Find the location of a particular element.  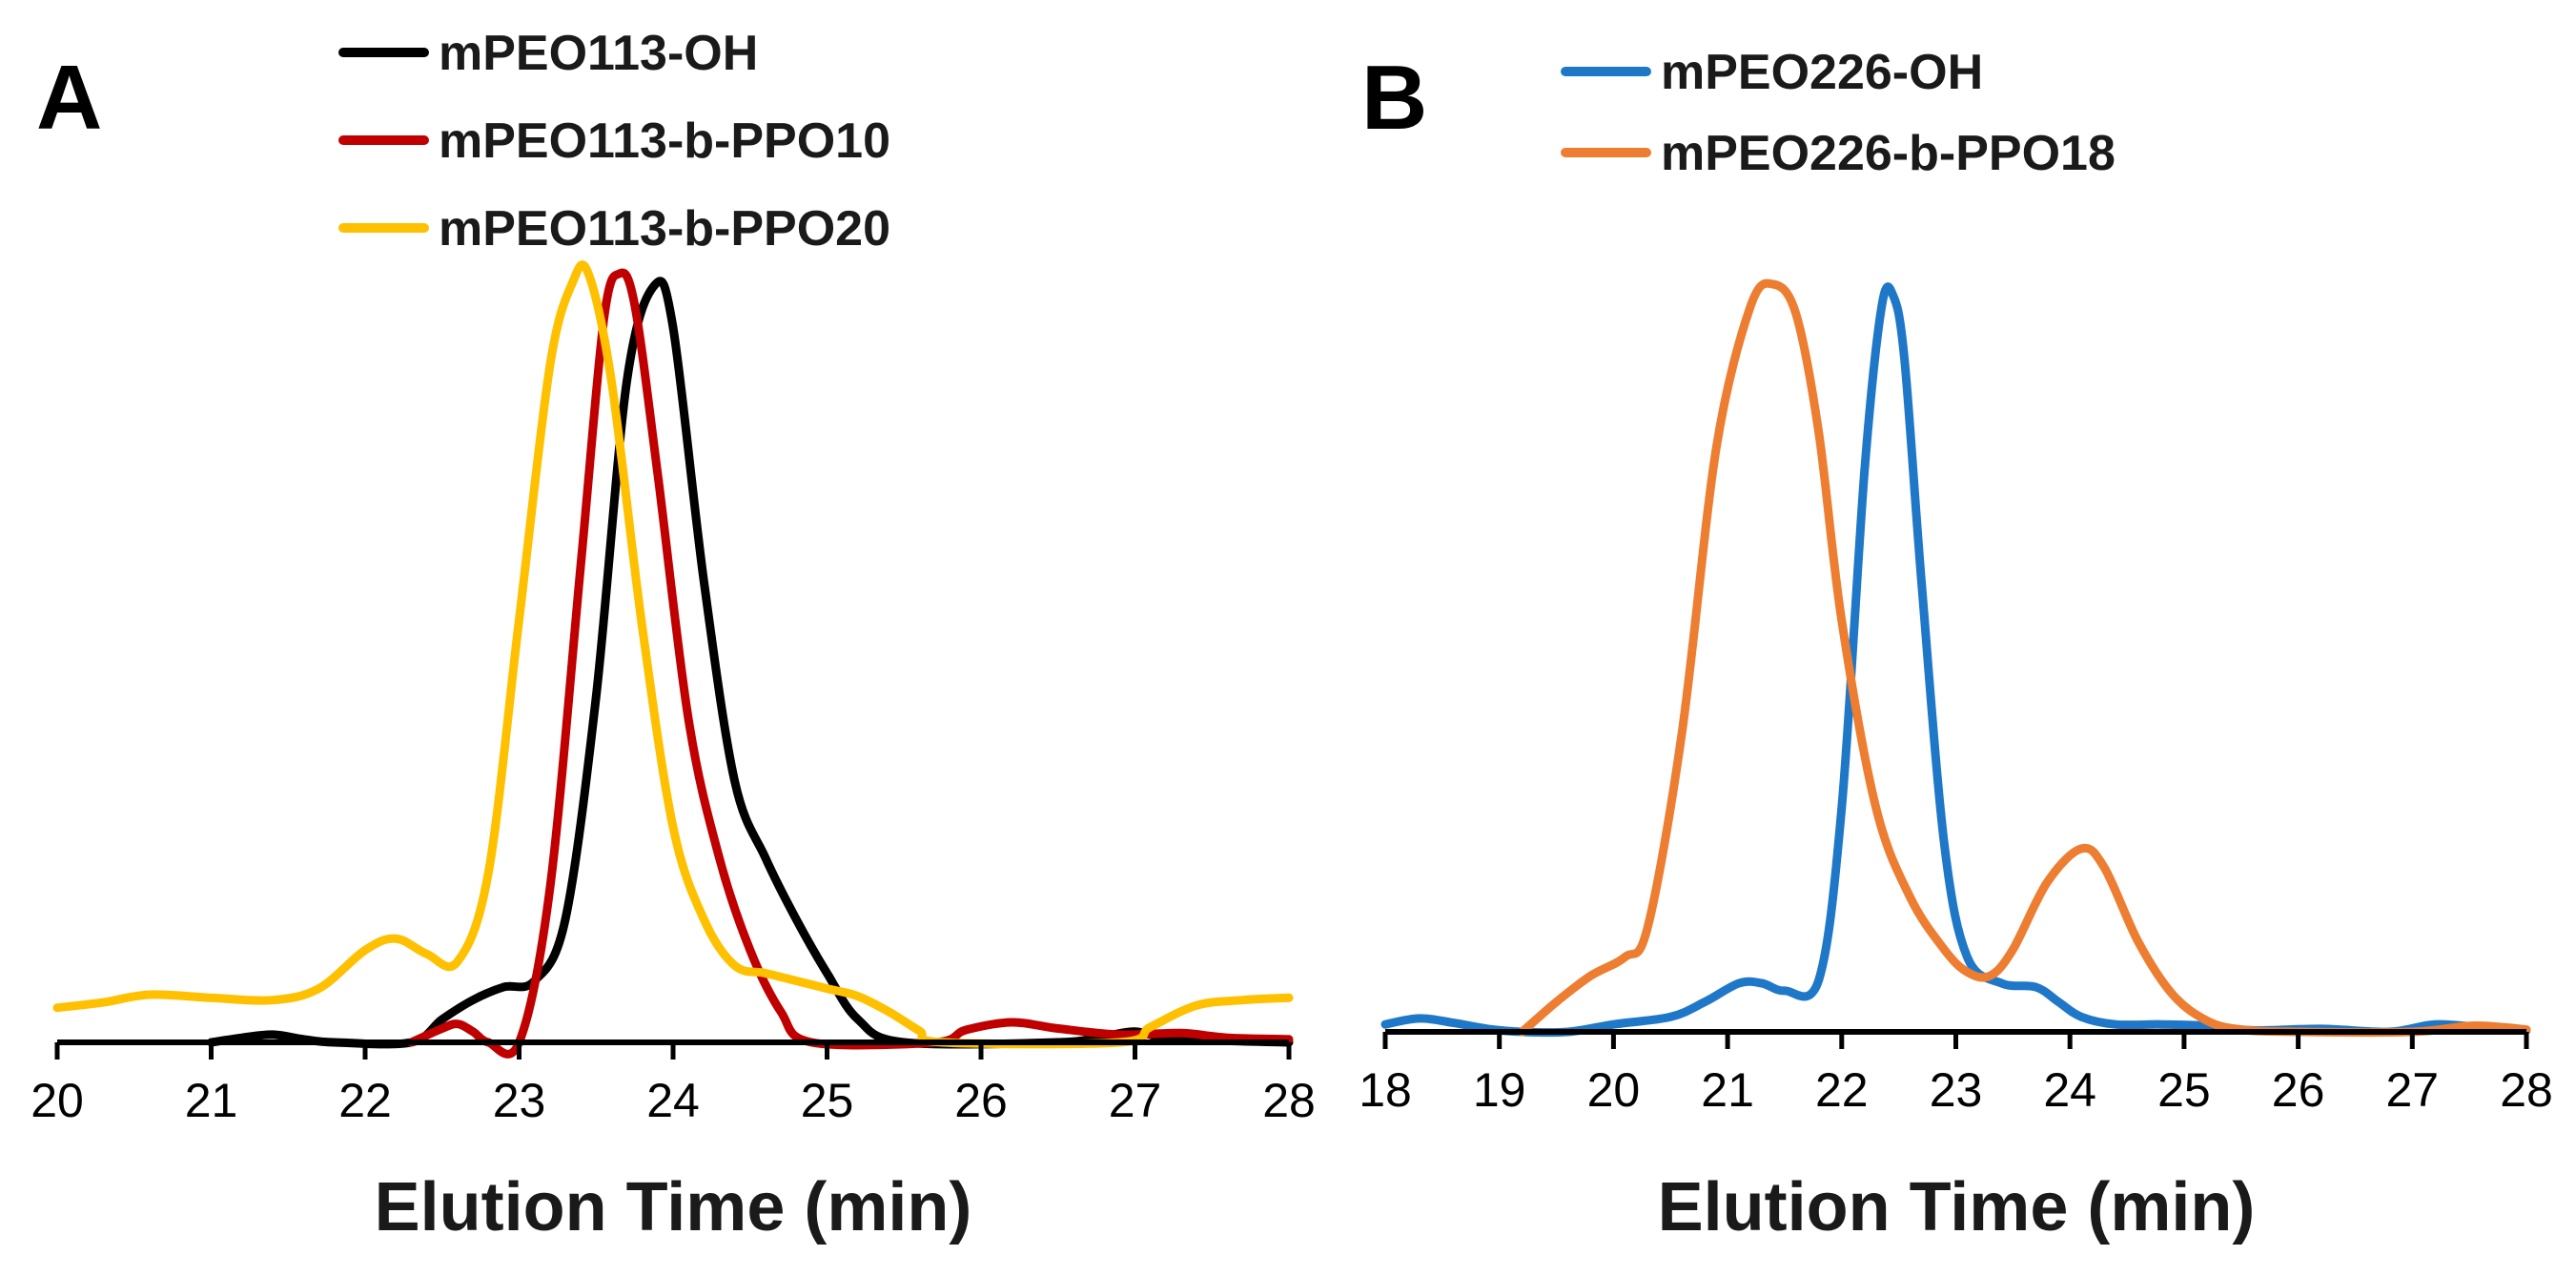

legend-b: mPEO226-OH mPEO226-b-PPO18 is located at coordinates (1838, 113).